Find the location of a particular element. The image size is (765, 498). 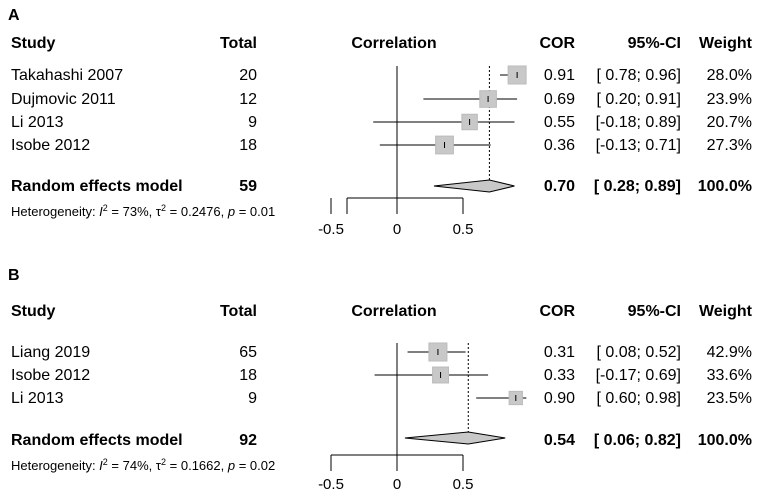

study-ci: [-0.18; 0.89] is located at coordinates (638, 122).